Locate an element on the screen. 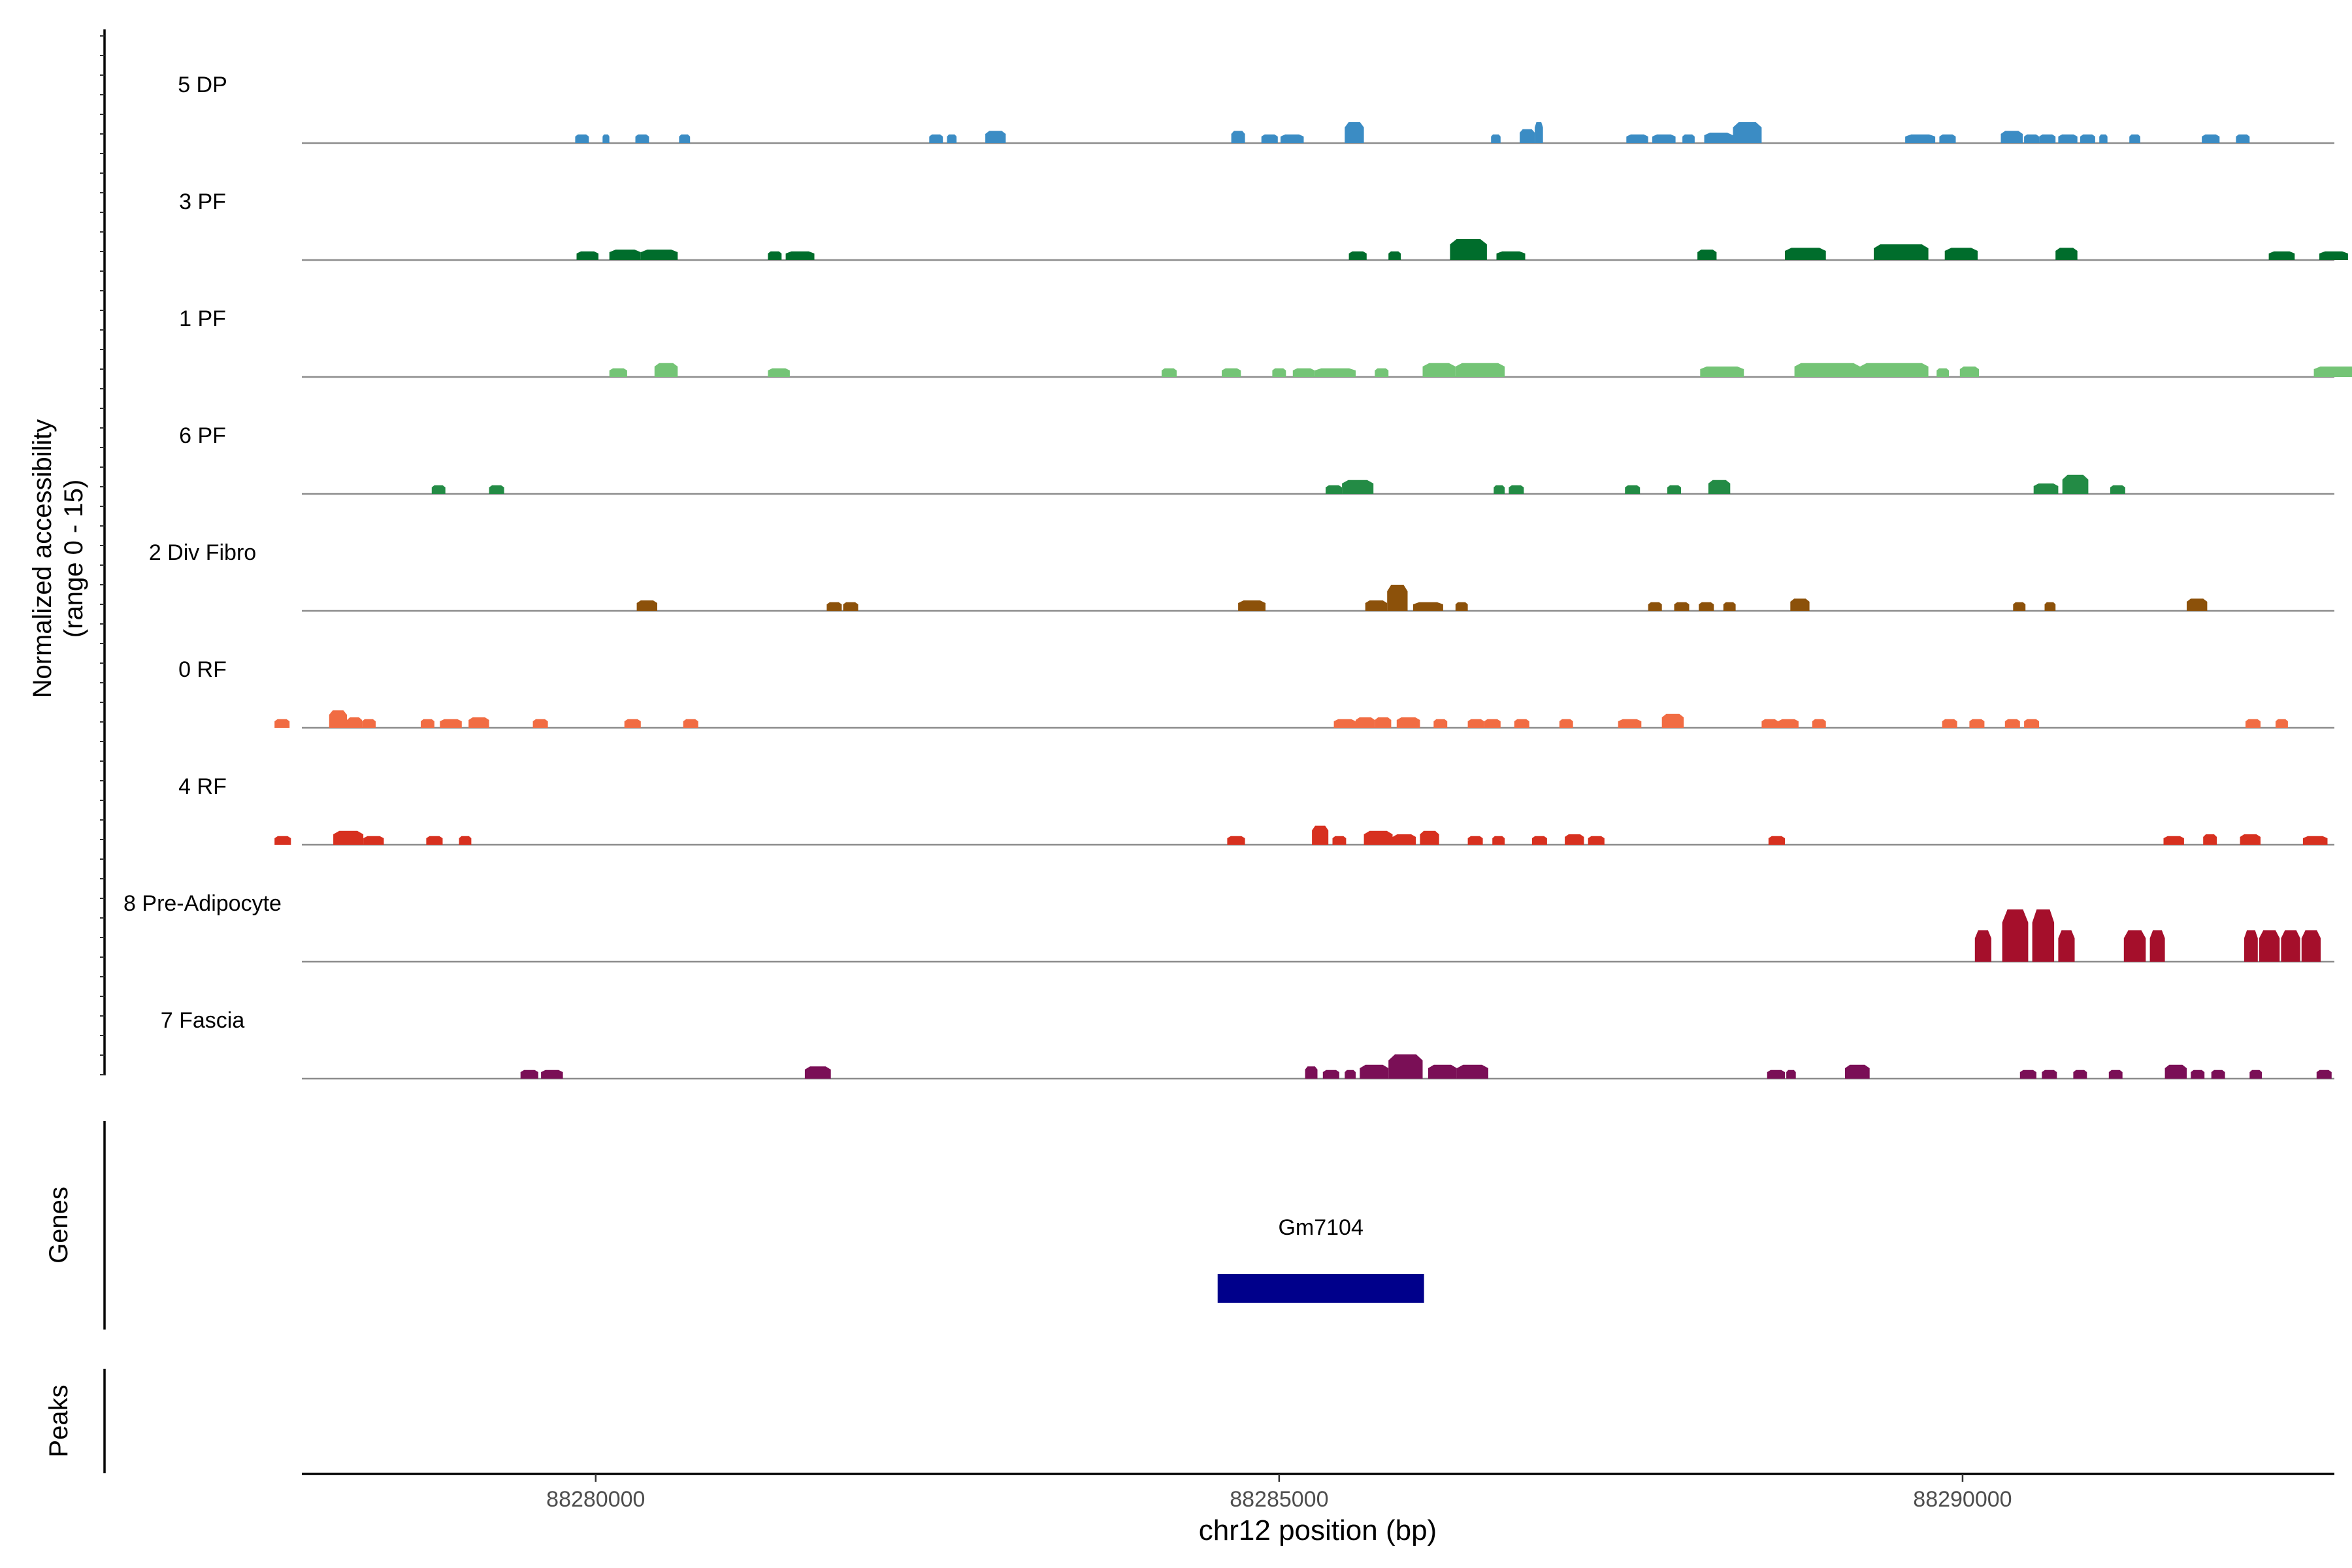  track-2-div-fibro: 2 Div Fibro is located at coordinates (1241, 576).